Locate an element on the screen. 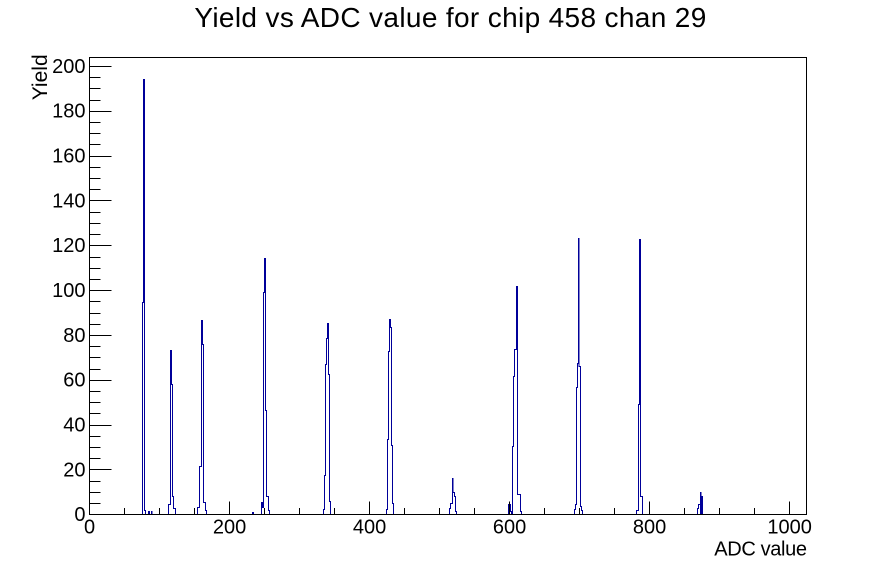  svg-text: 20 is located at coordinates (74, 470).